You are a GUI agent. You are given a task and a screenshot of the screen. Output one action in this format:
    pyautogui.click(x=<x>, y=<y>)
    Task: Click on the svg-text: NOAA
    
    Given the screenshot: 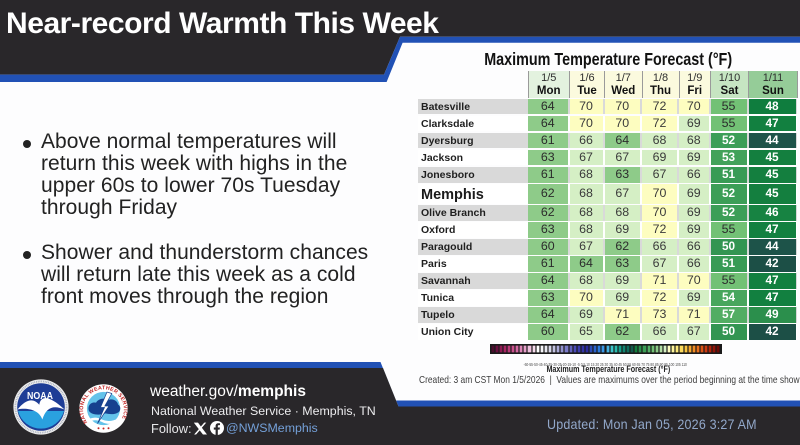 What is the action you would take?
    pyautogui.click(x=40, y=397)
    